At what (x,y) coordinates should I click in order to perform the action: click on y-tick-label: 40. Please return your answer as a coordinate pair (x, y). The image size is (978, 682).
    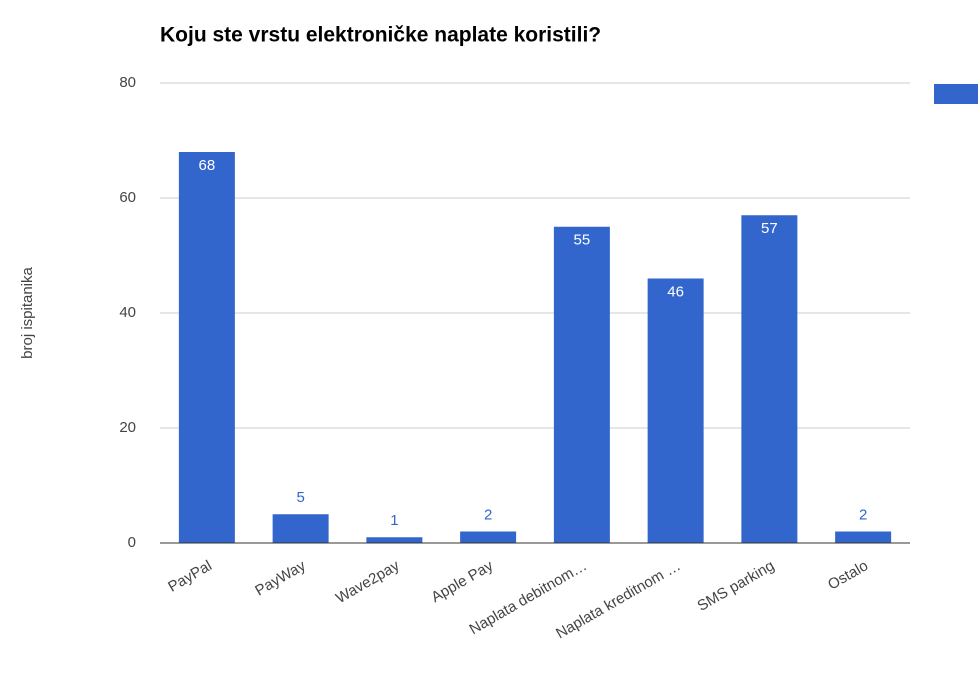
    Looking at the image, I should click on (127, 312).